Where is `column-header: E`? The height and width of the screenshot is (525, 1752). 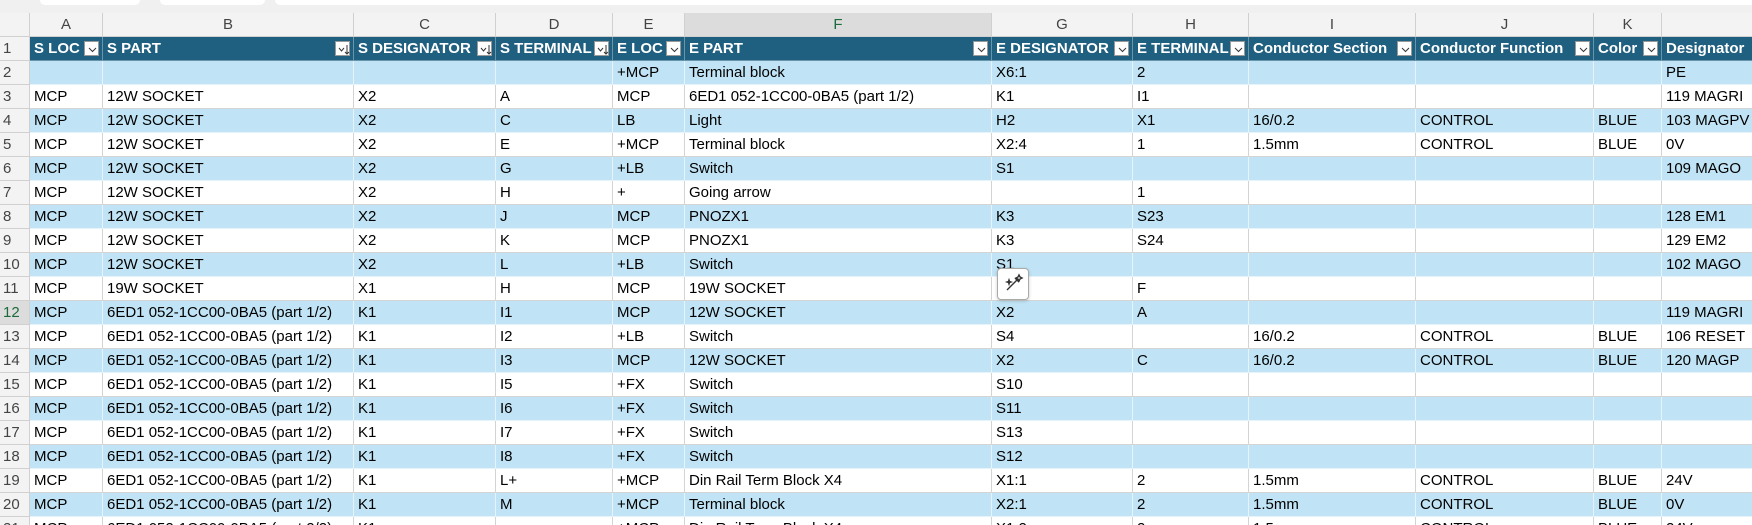 column-header: E is located at coordinates (649, 25).